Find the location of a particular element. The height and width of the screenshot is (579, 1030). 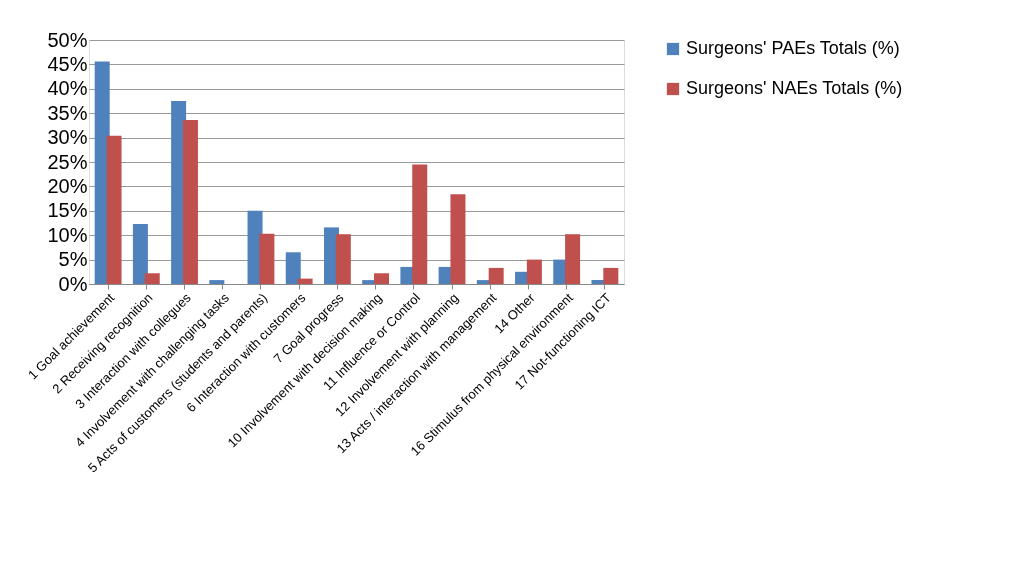

y-tick-label: 0% is located at coordinates (73, 283).